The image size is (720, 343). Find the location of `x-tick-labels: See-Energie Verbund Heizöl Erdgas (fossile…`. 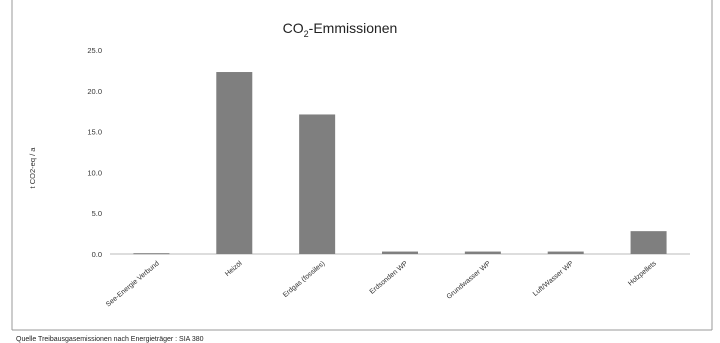

x-tick-labels: See-Energie Verbund Heizöl Erdgas (fossile… is located at coordinates (381, 284).